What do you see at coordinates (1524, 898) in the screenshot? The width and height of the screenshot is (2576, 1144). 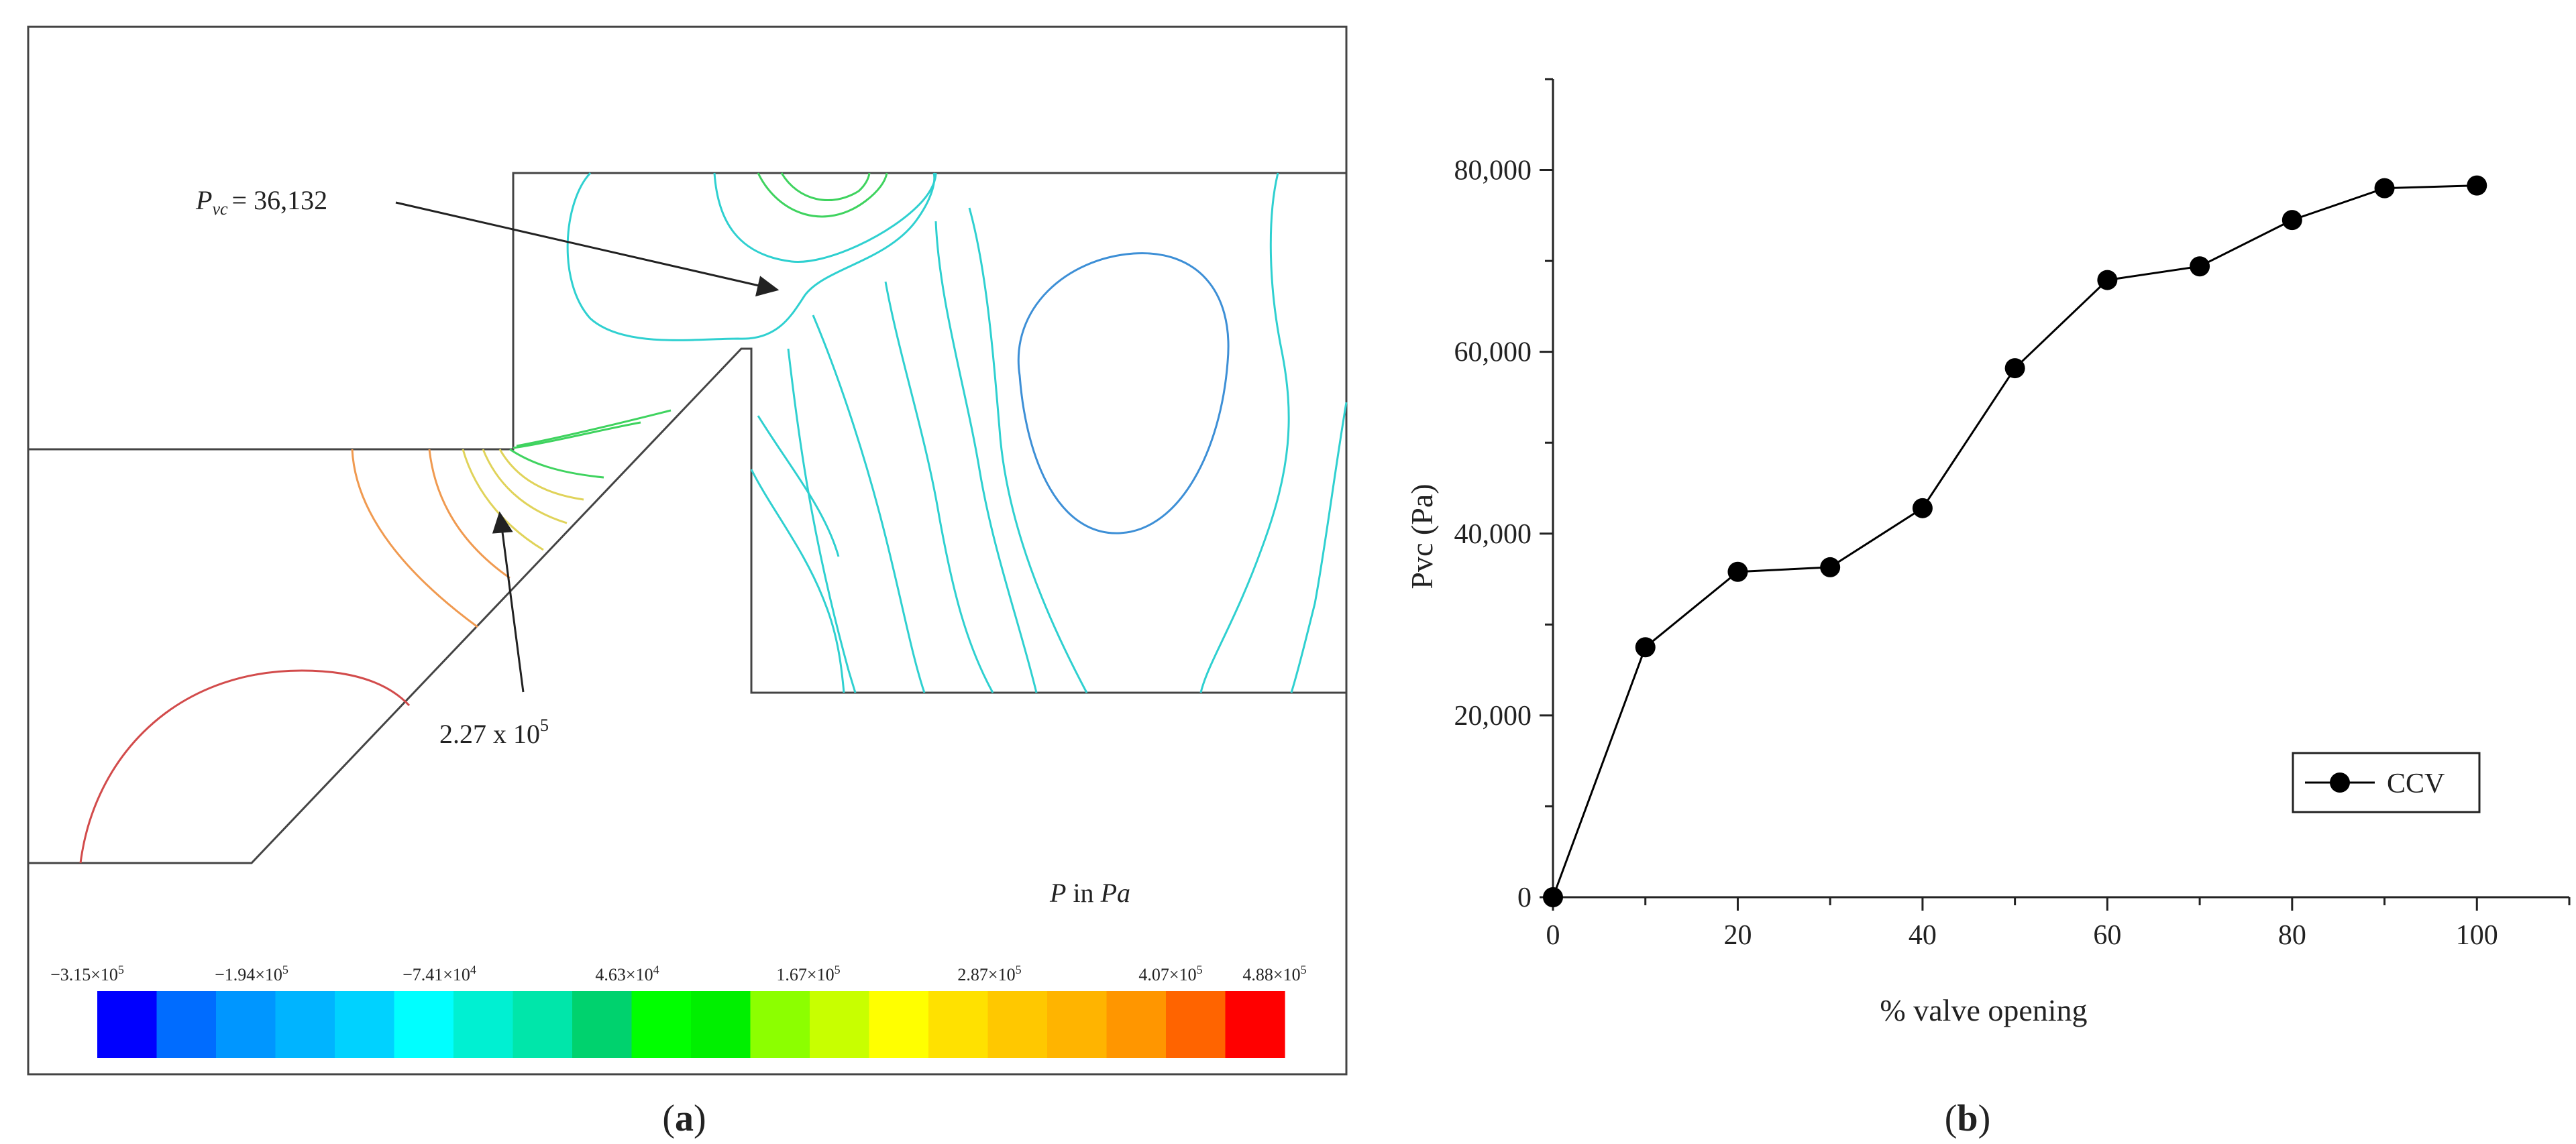 I see `y-tick-label: 0` at bounding box center [1524, 898].